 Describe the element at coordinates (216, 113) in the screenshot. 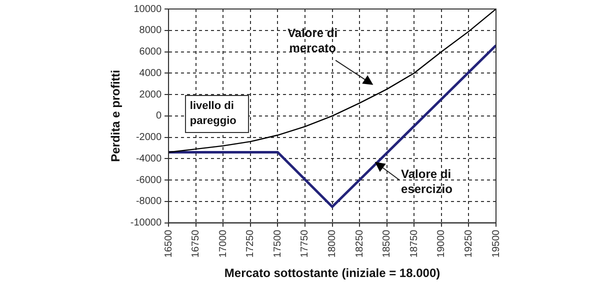

I see `annotation: livello di pareggio` at that location.